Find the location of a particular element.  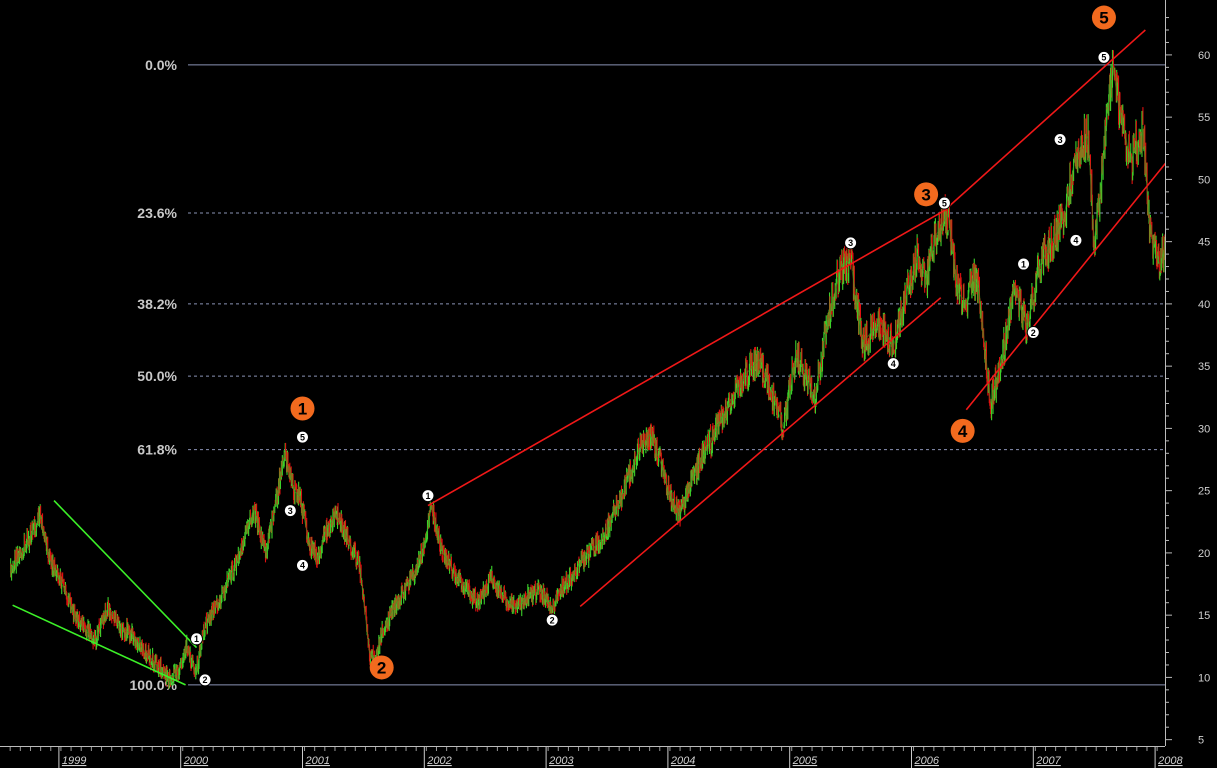

x-tick-label: 2003 is located at coordinates (561, 761).